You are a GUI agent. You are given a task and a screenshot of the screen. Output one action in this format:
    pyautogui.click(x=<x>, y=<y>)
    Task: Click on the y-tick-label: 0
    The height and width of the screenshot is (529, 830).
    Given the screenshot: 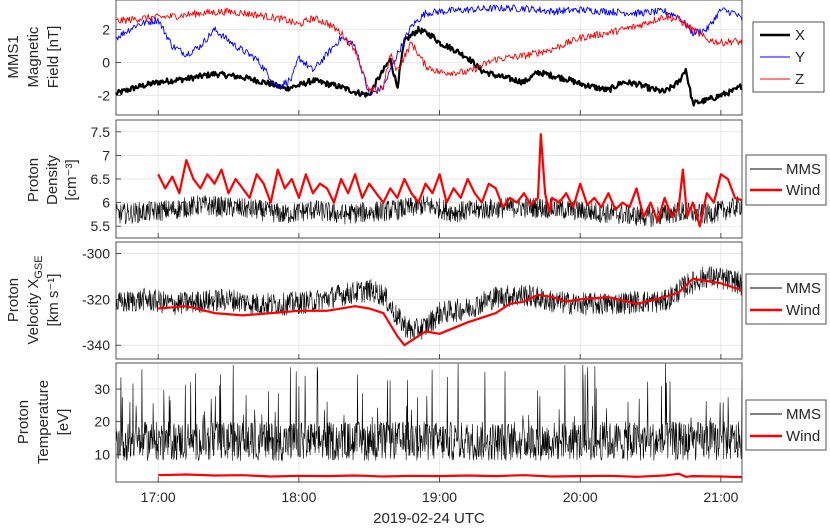 What is the action you would take?
    pyautogui.click(x=106, y=62)
    